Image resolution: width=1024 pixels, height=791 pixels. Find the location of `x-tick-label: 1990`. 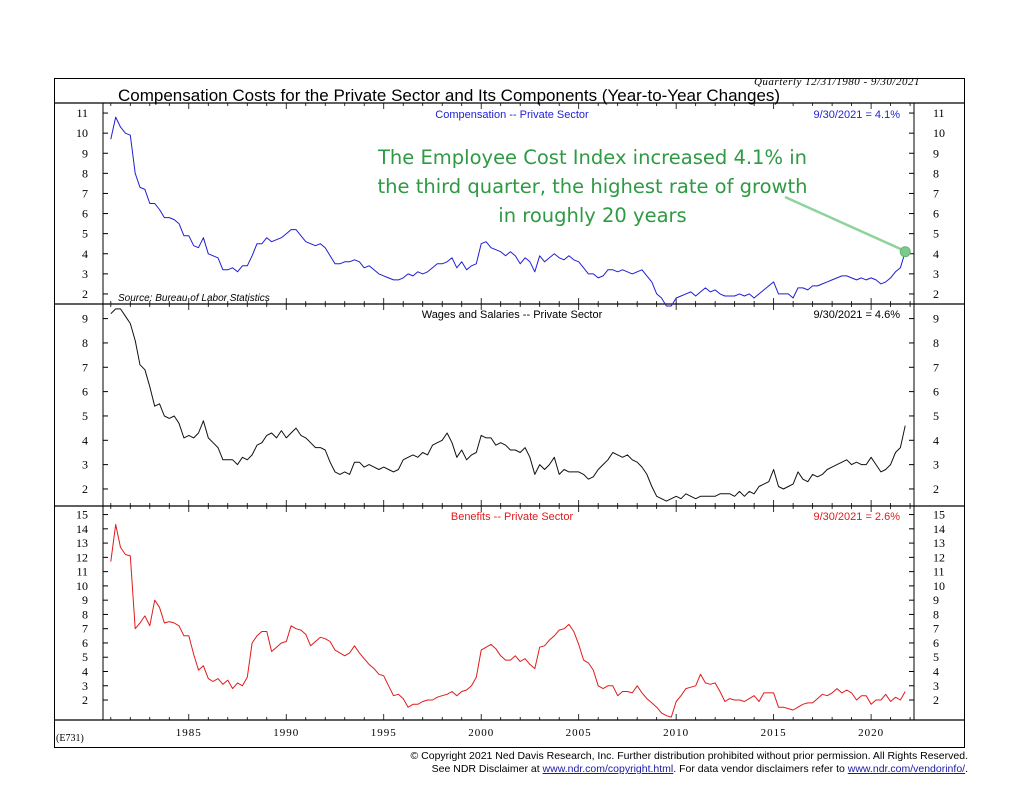

x-tick-label: 1990 is located at coordinates (286, 733).